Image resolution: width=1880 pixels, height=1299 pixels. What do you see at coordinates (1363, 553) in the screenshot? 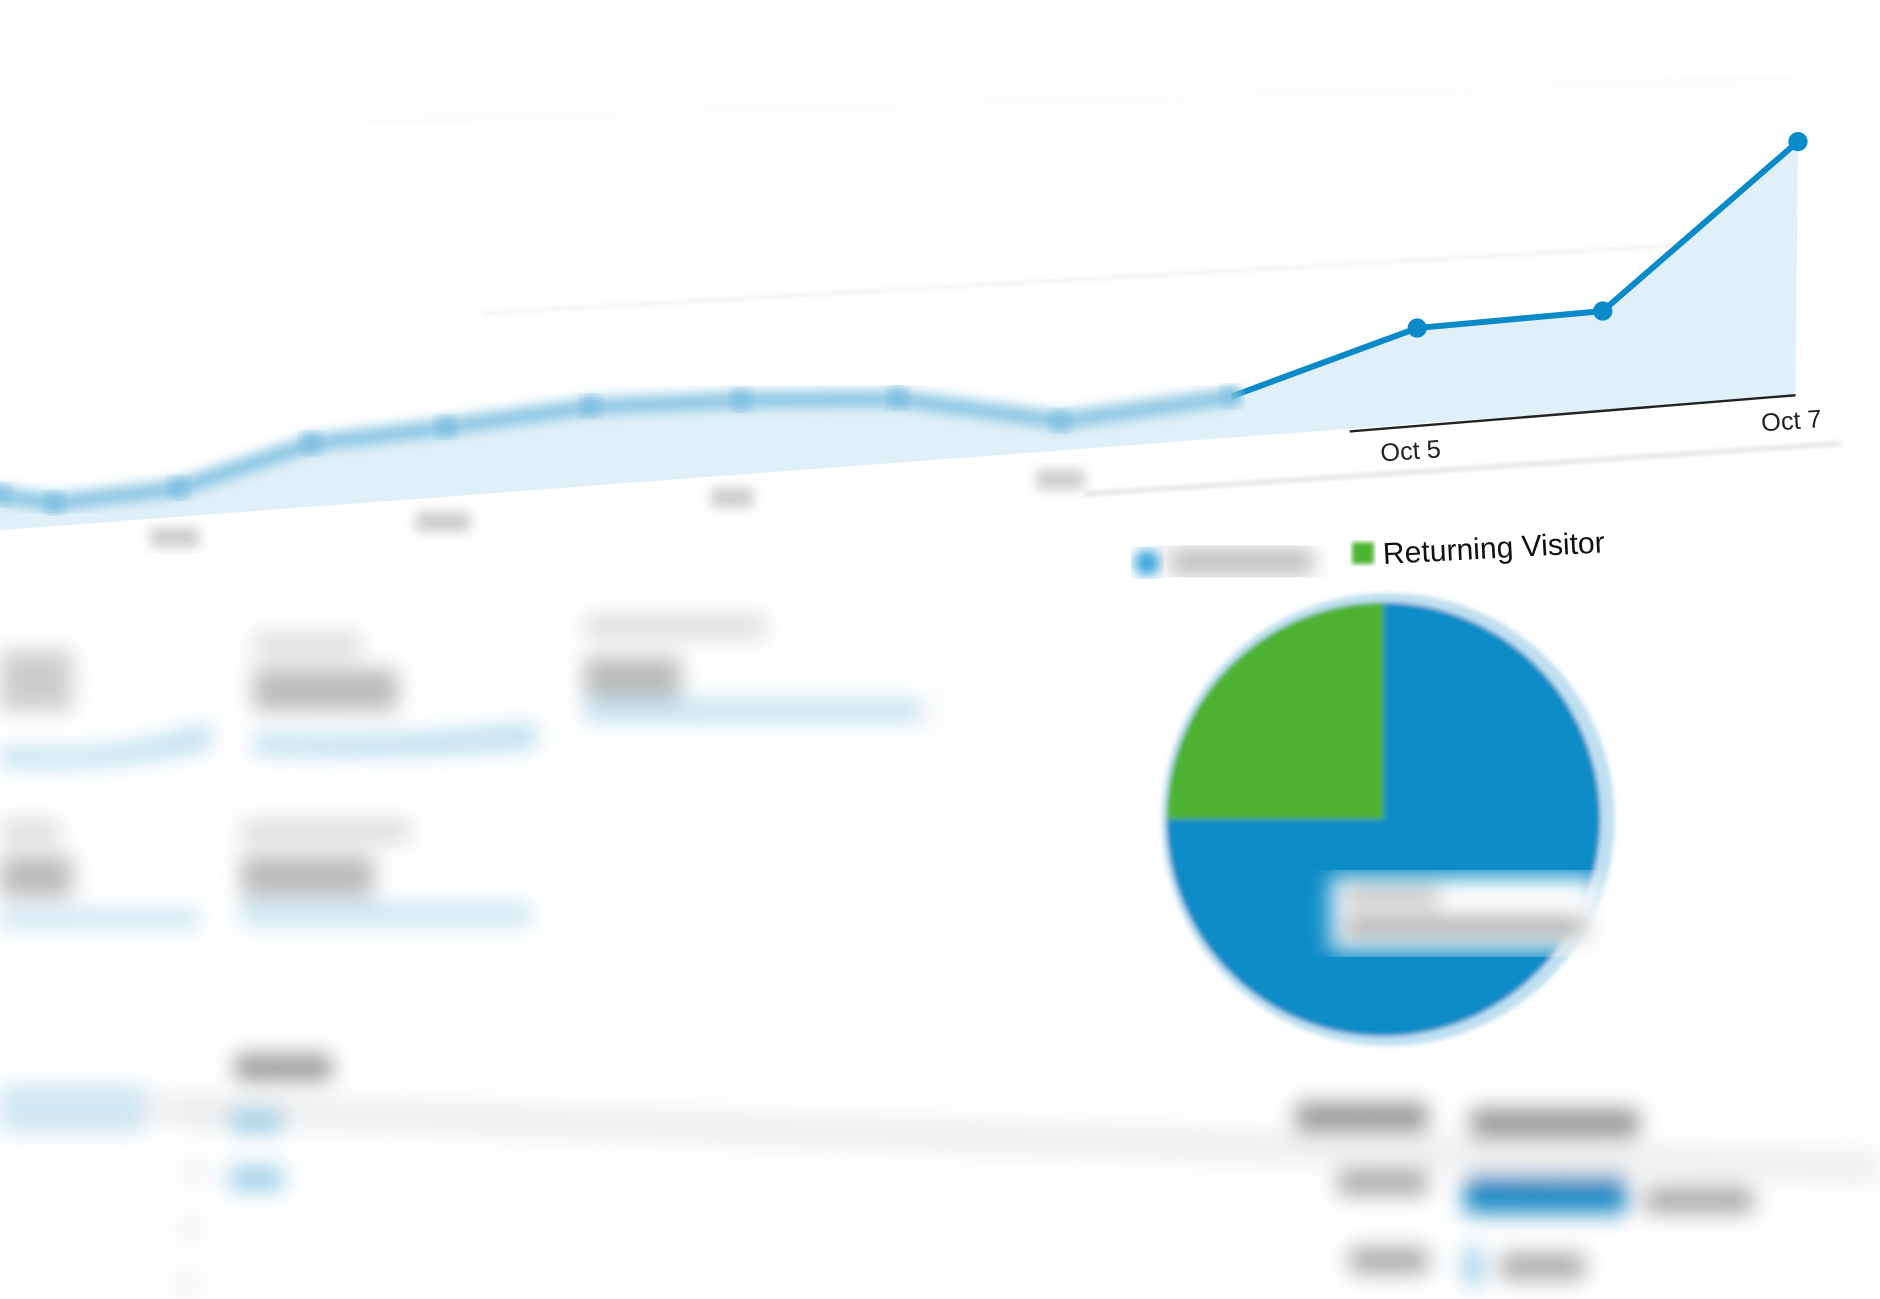
I see `legend-marker-returning` at bounding box center [1363, 553].